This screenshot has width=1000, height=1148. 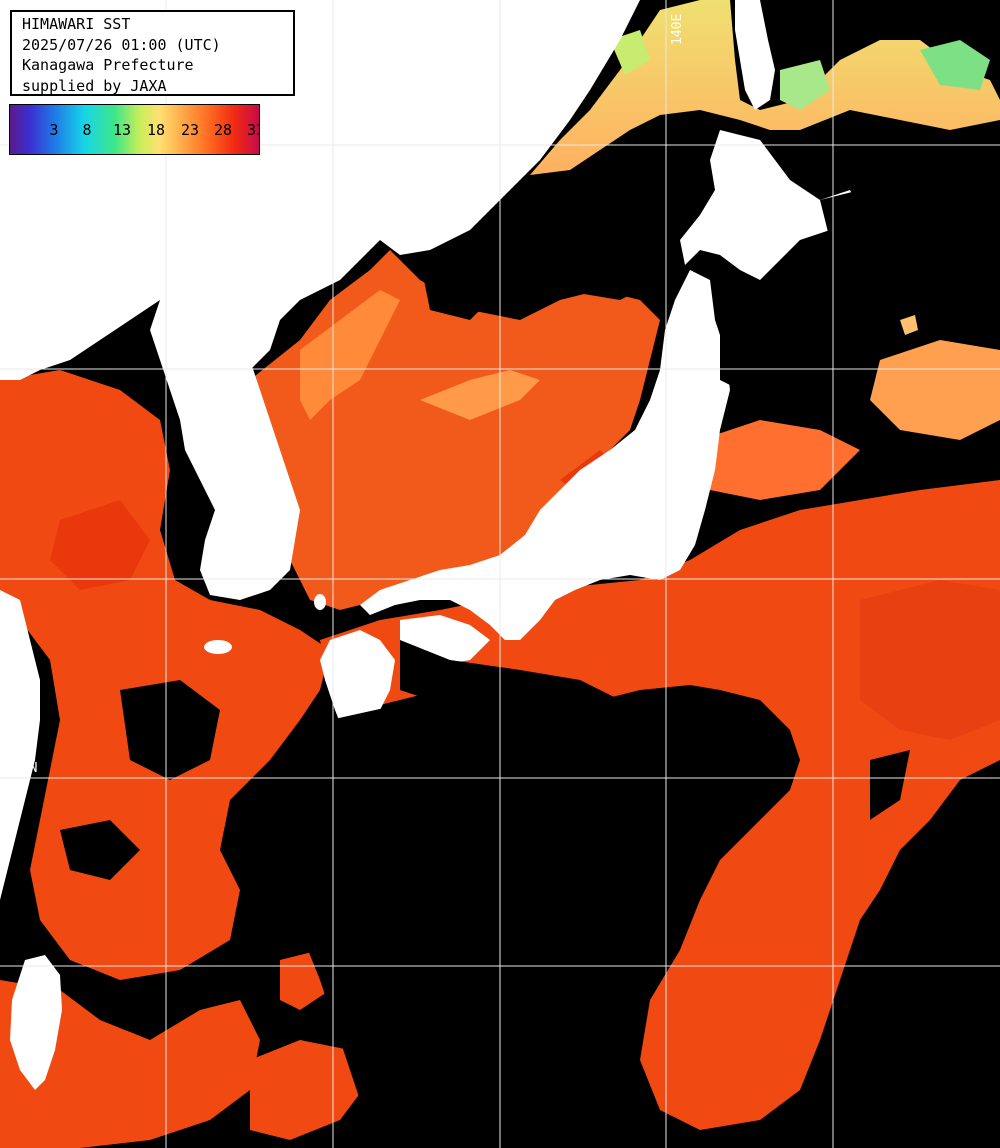 What do you see at coordinates (190, 130) in the screenshot?
I see `legend-tick: 23` at bounding box center [190, 130].